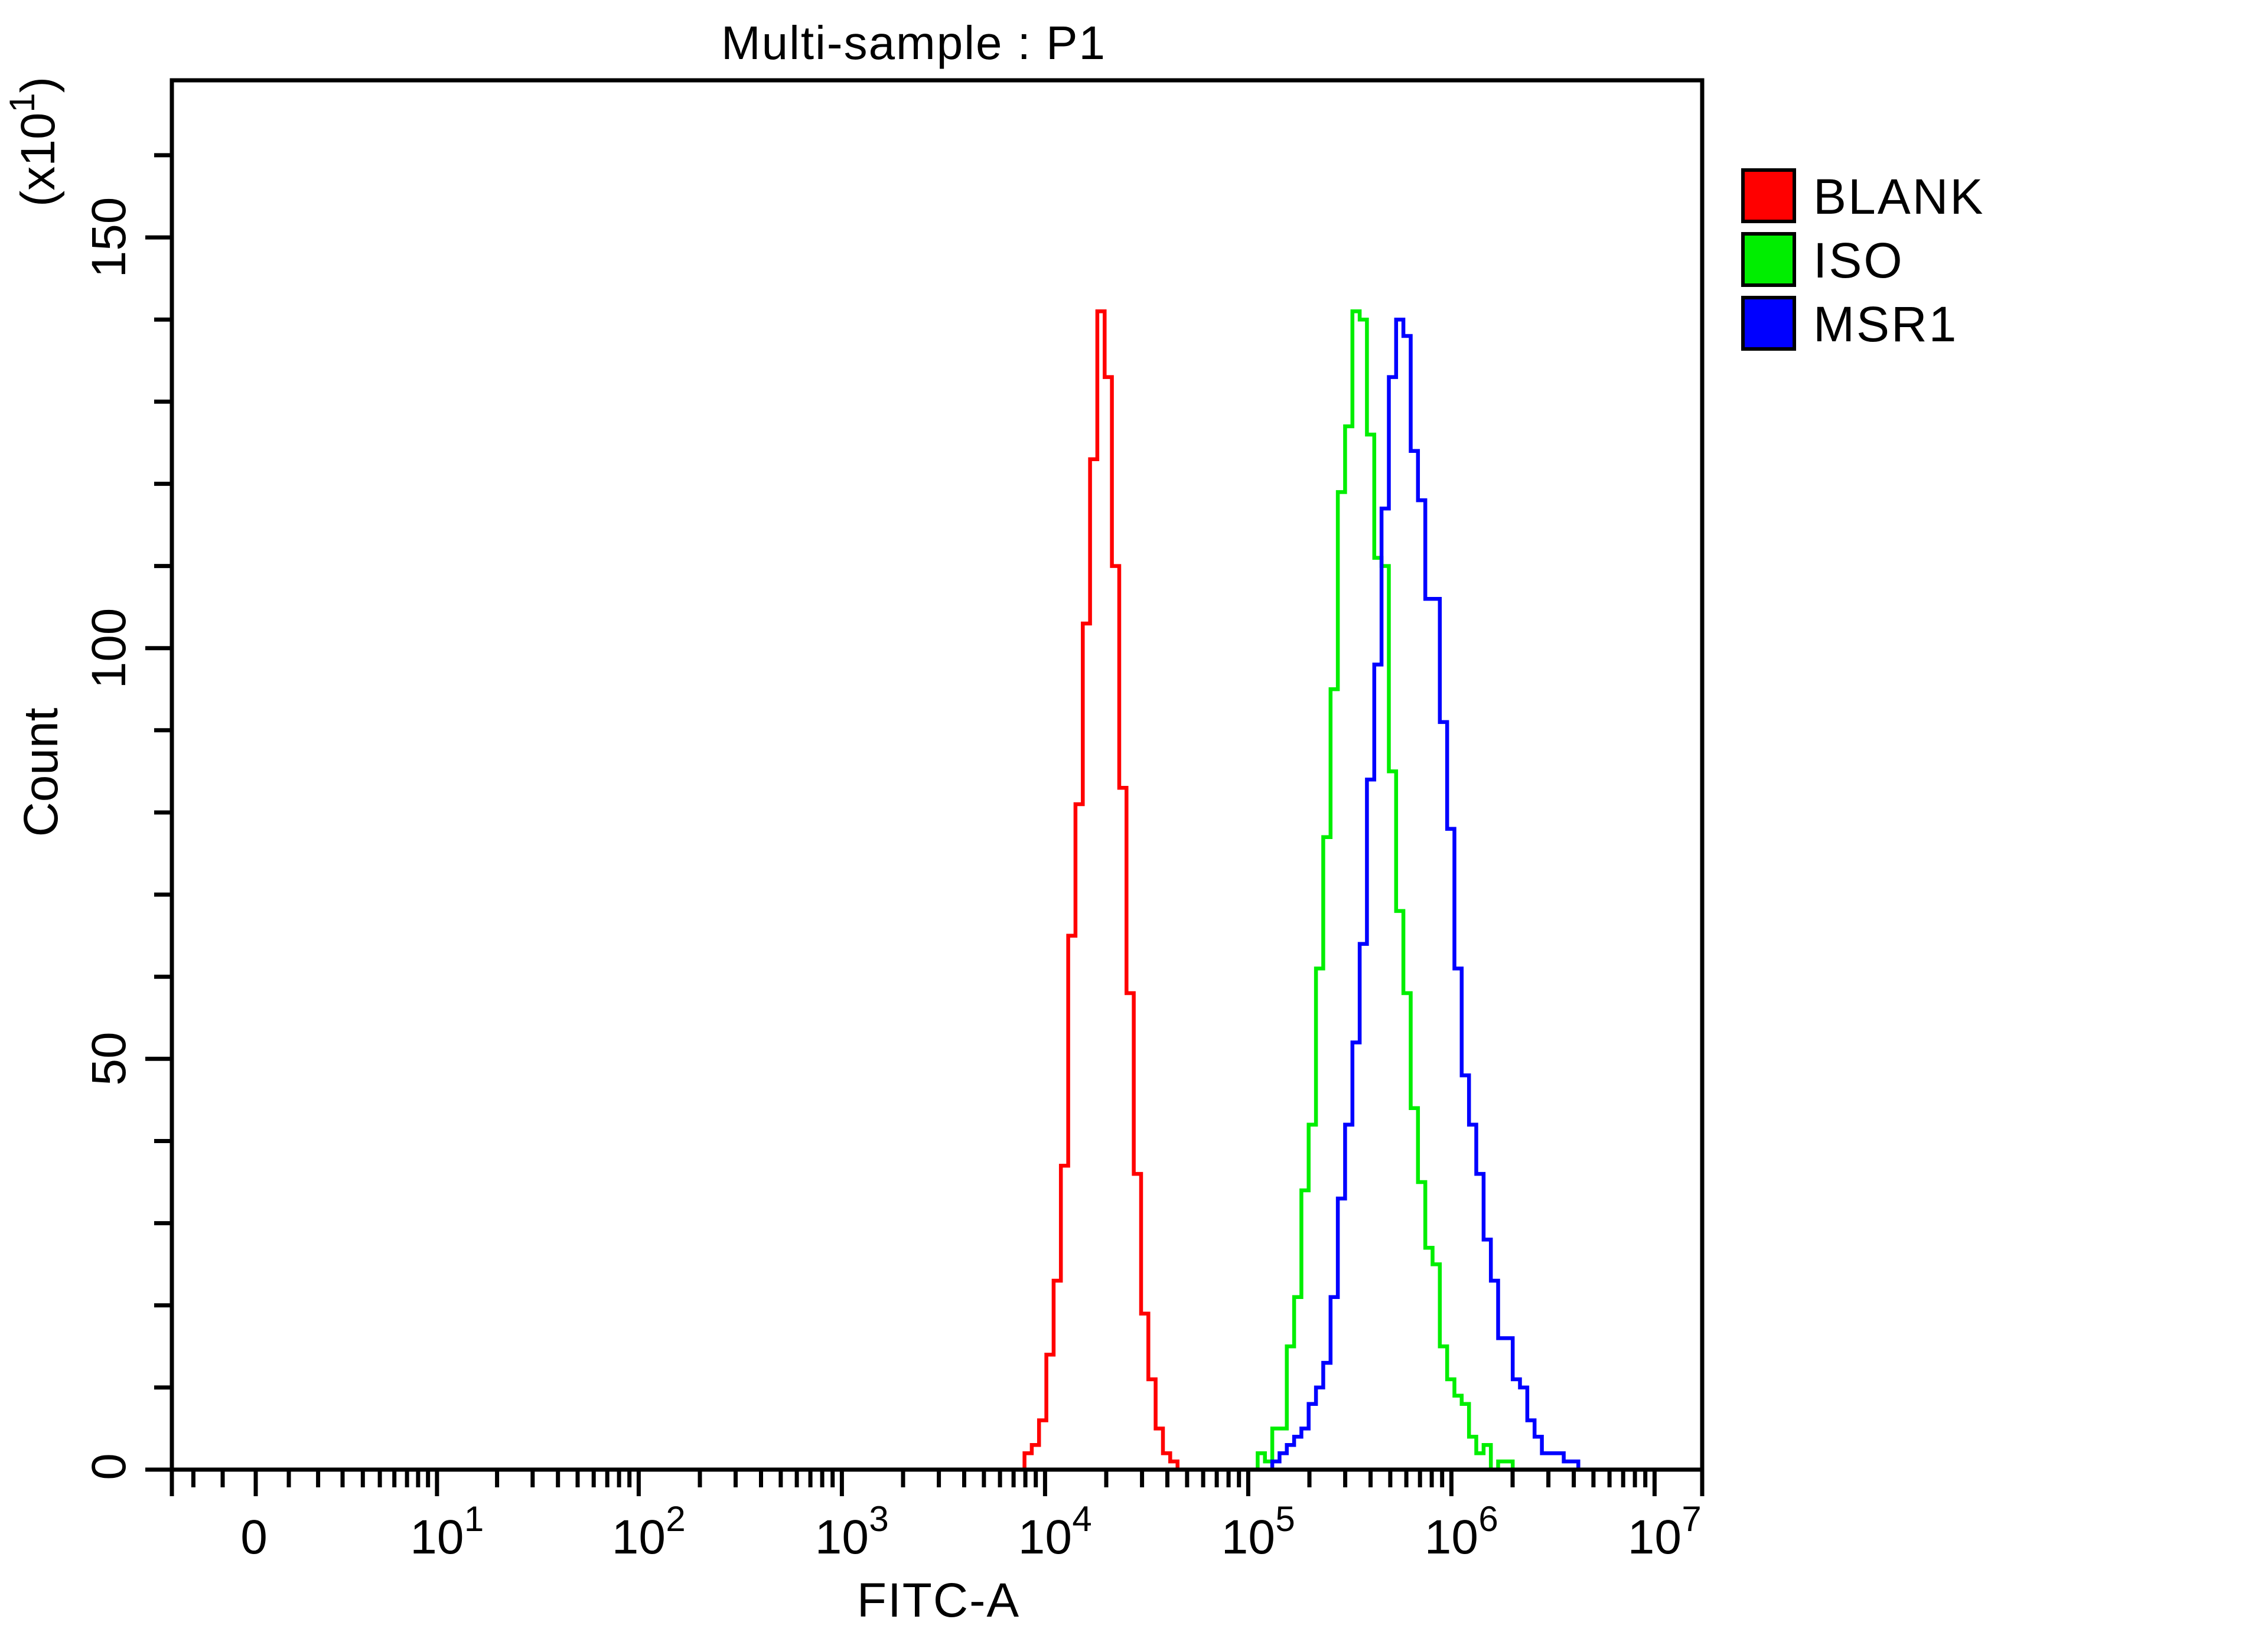  Describe the element at coordinates (109, 237) in the screenshot. I see `svg-text: 150` at that location.